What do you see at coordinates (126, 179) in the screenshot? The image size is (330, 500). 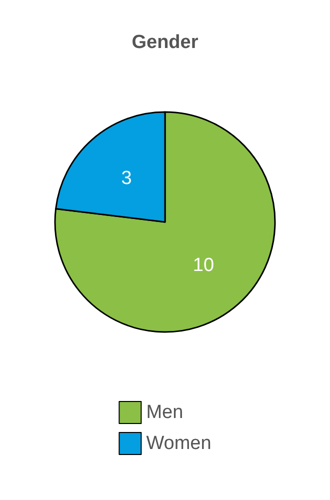 I see `data-label: 3` at bounding box center [126, 179].